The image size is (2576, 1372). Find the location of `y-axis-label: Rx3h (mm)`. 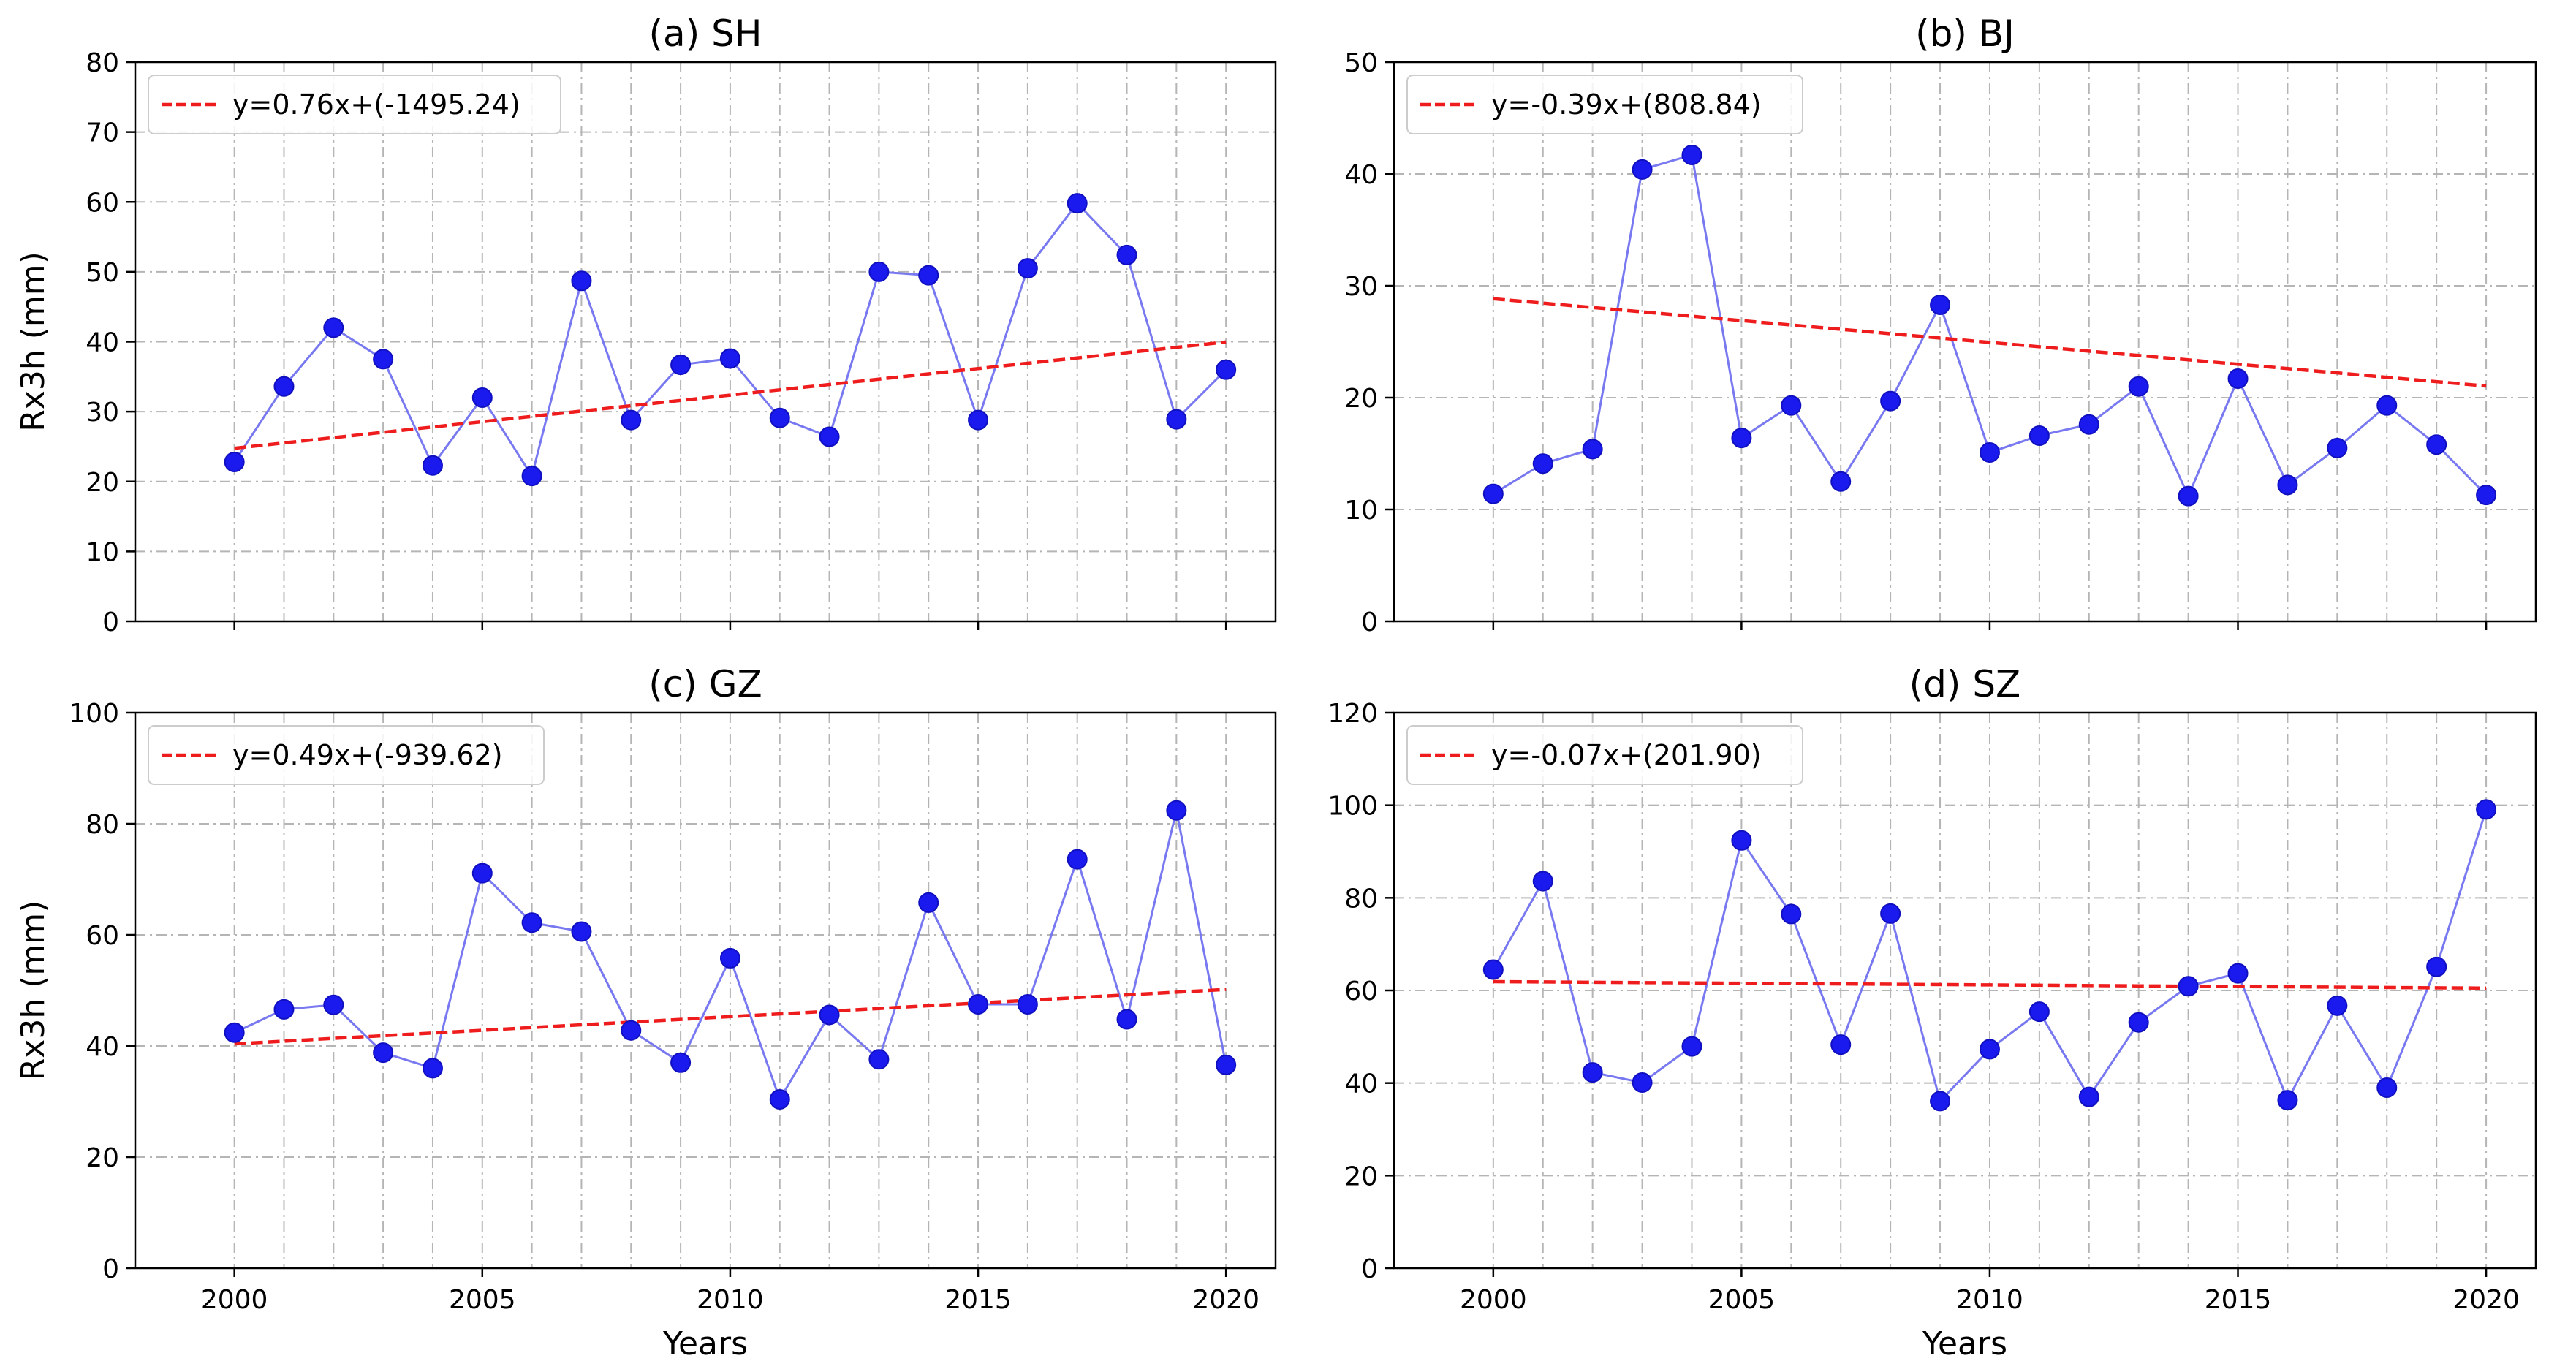

y-axis-label: Rx3h (mm) is located at coordinates (33, 341).